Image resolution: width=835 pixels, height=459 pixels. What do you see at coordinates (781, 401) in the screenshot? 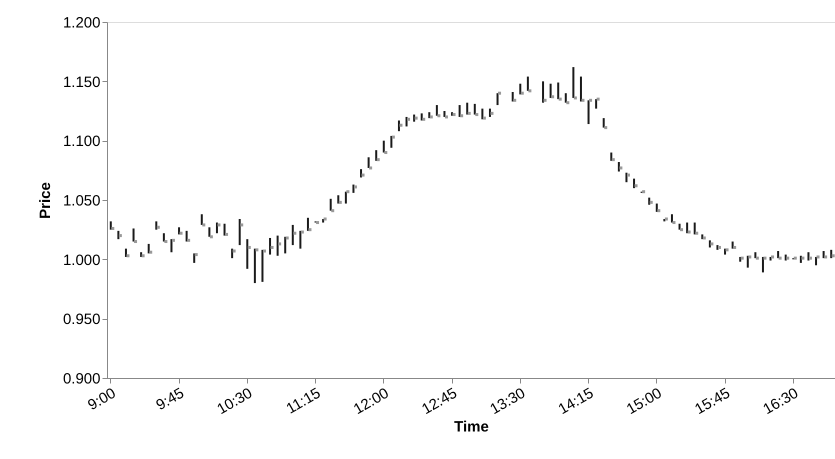
I see `x-tick-label: 16:30` at bounding box center [781, 401].